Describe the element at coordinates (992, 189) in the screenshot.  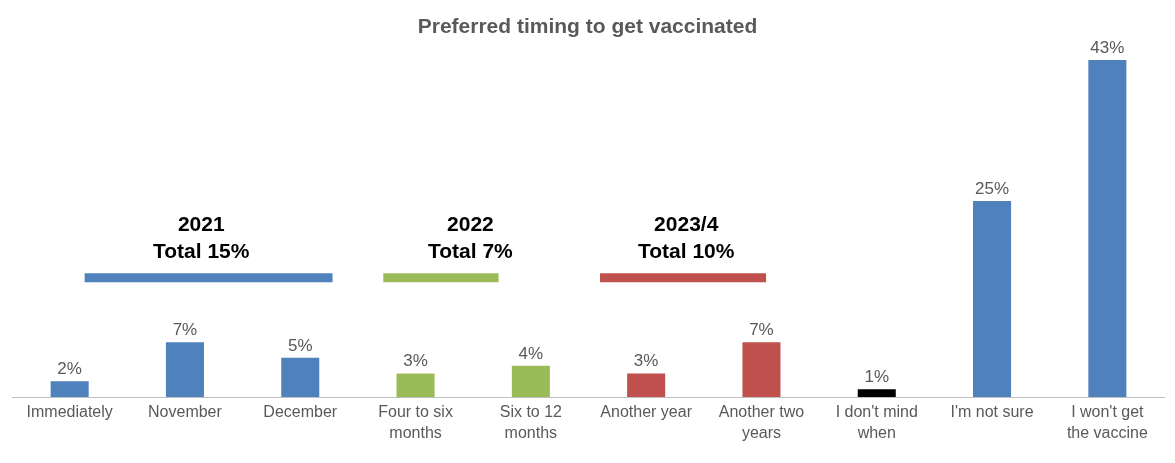
I see `data-label: 25%` at that location.